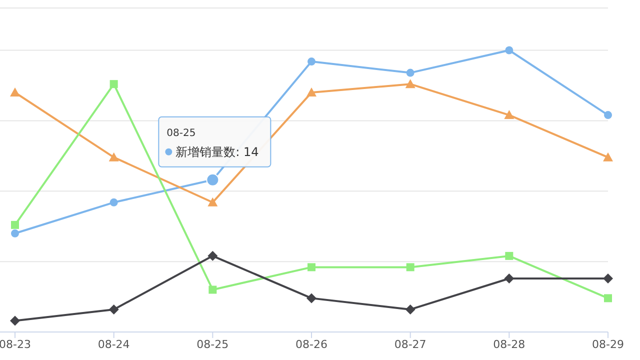 The height and width of the screenshot is (360, 640). What do you see at coordinates (410, 344) in the screenshot?
I see `x-tick-label: 08-27` at bounding box center [410, 344].